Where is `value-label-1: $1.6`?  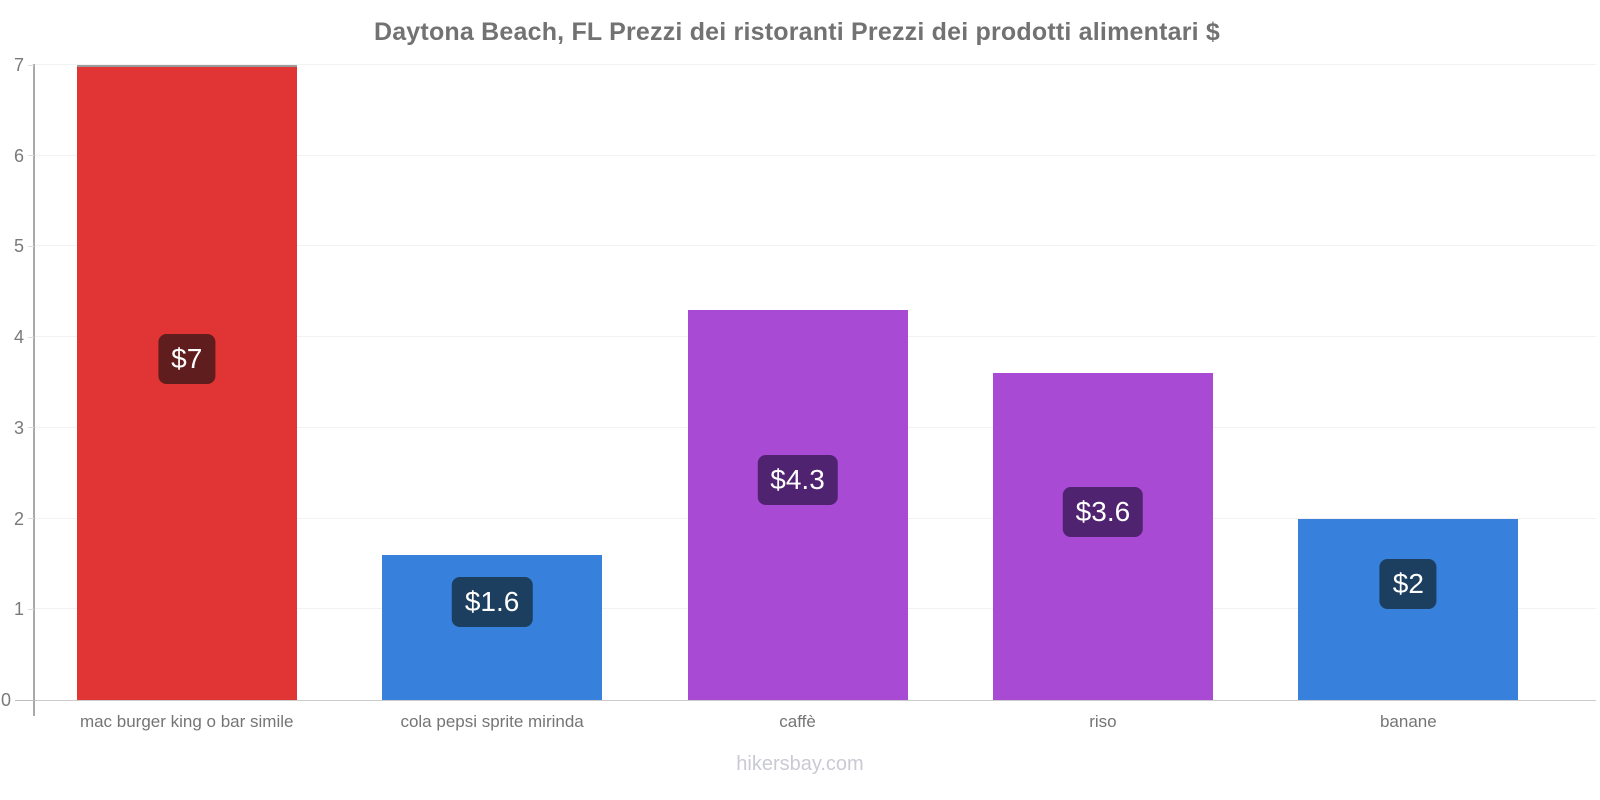
value-label-1: $1.6 is located at coordinates (492, 602).